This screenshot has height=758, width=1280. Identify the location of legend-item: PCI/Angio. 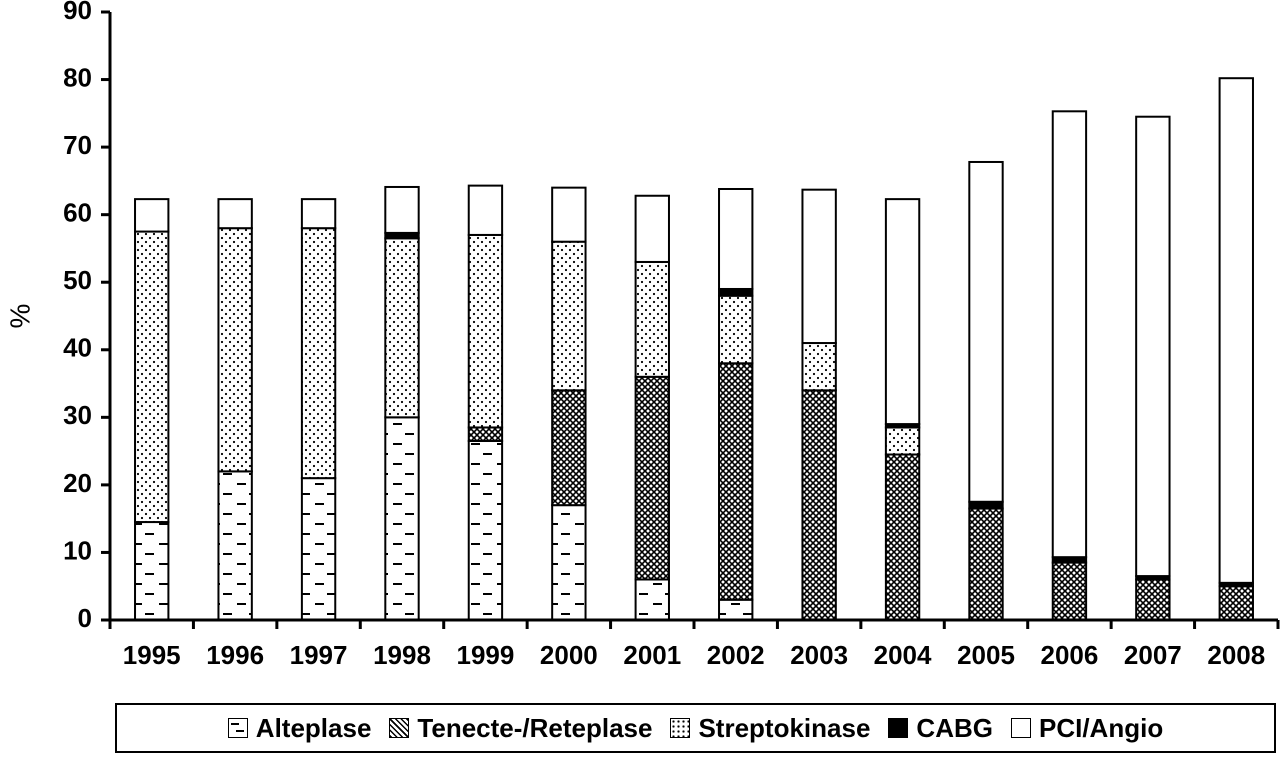
(1087, 728).